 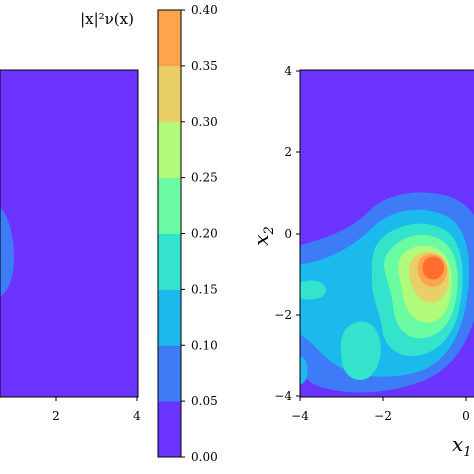 What do you see at coordinates (204, 122) in the screenshot?
I see `colorbar-tick-label: 0.30` at bounding box center [204, 122].